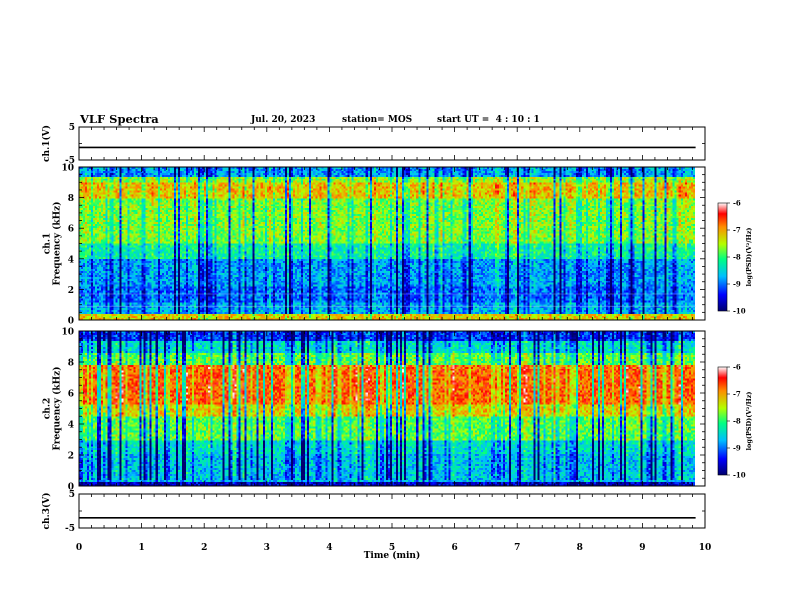 The width and height of the screenshot is (792, 612). Describe the element at coordinates (46, 511) in the screenshot. I see `ch3-waveform-ylabel: ch.3(V)` at that location.